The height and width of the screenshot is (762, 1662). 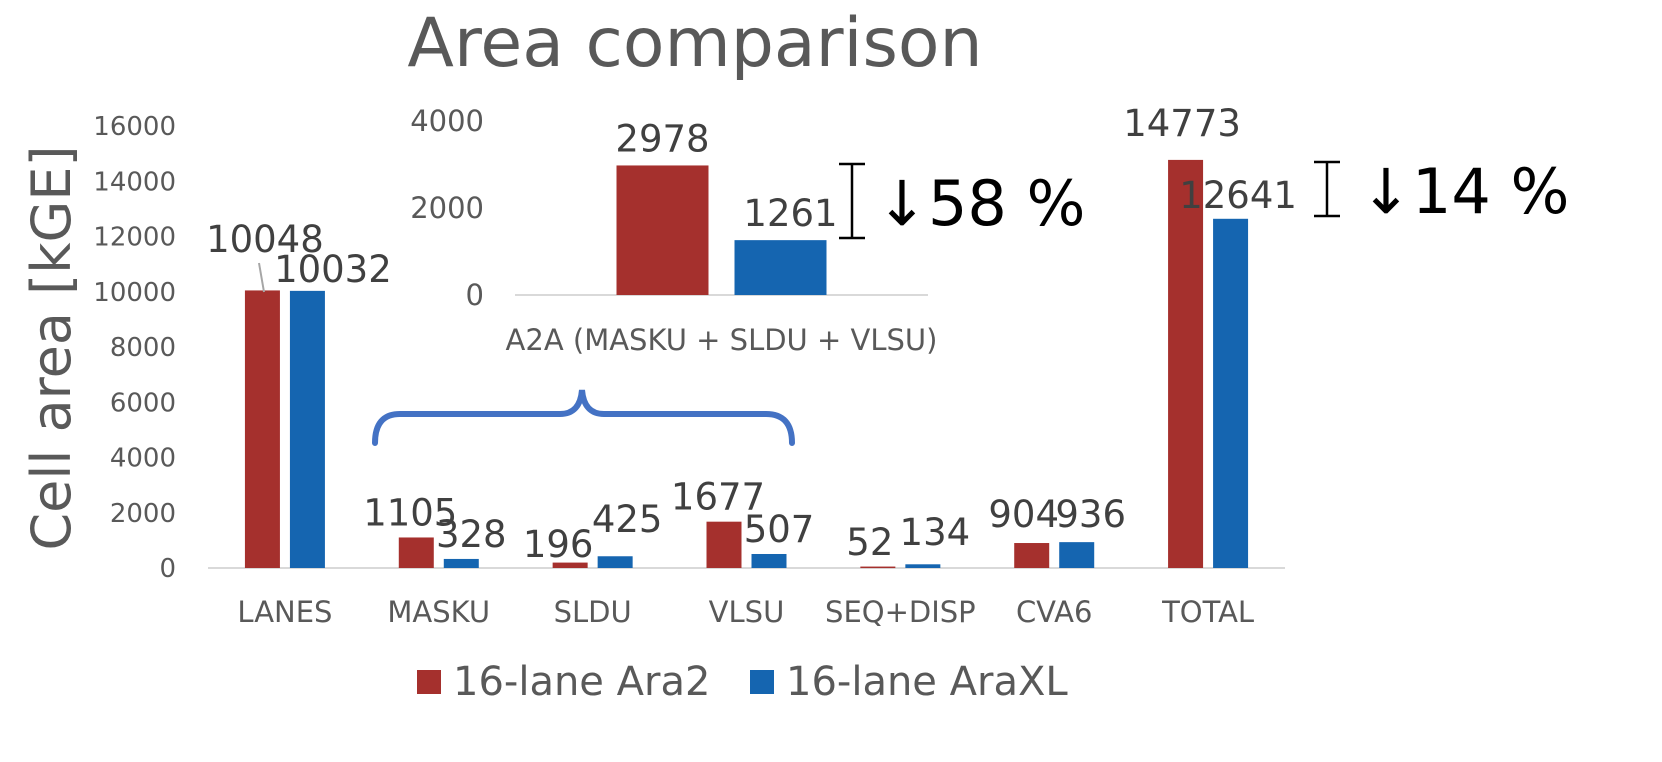 What do you see at coordinates (143, 514) in the screenshot?
I see `y-tick-label: 2000` at bounding box center [143, 514].